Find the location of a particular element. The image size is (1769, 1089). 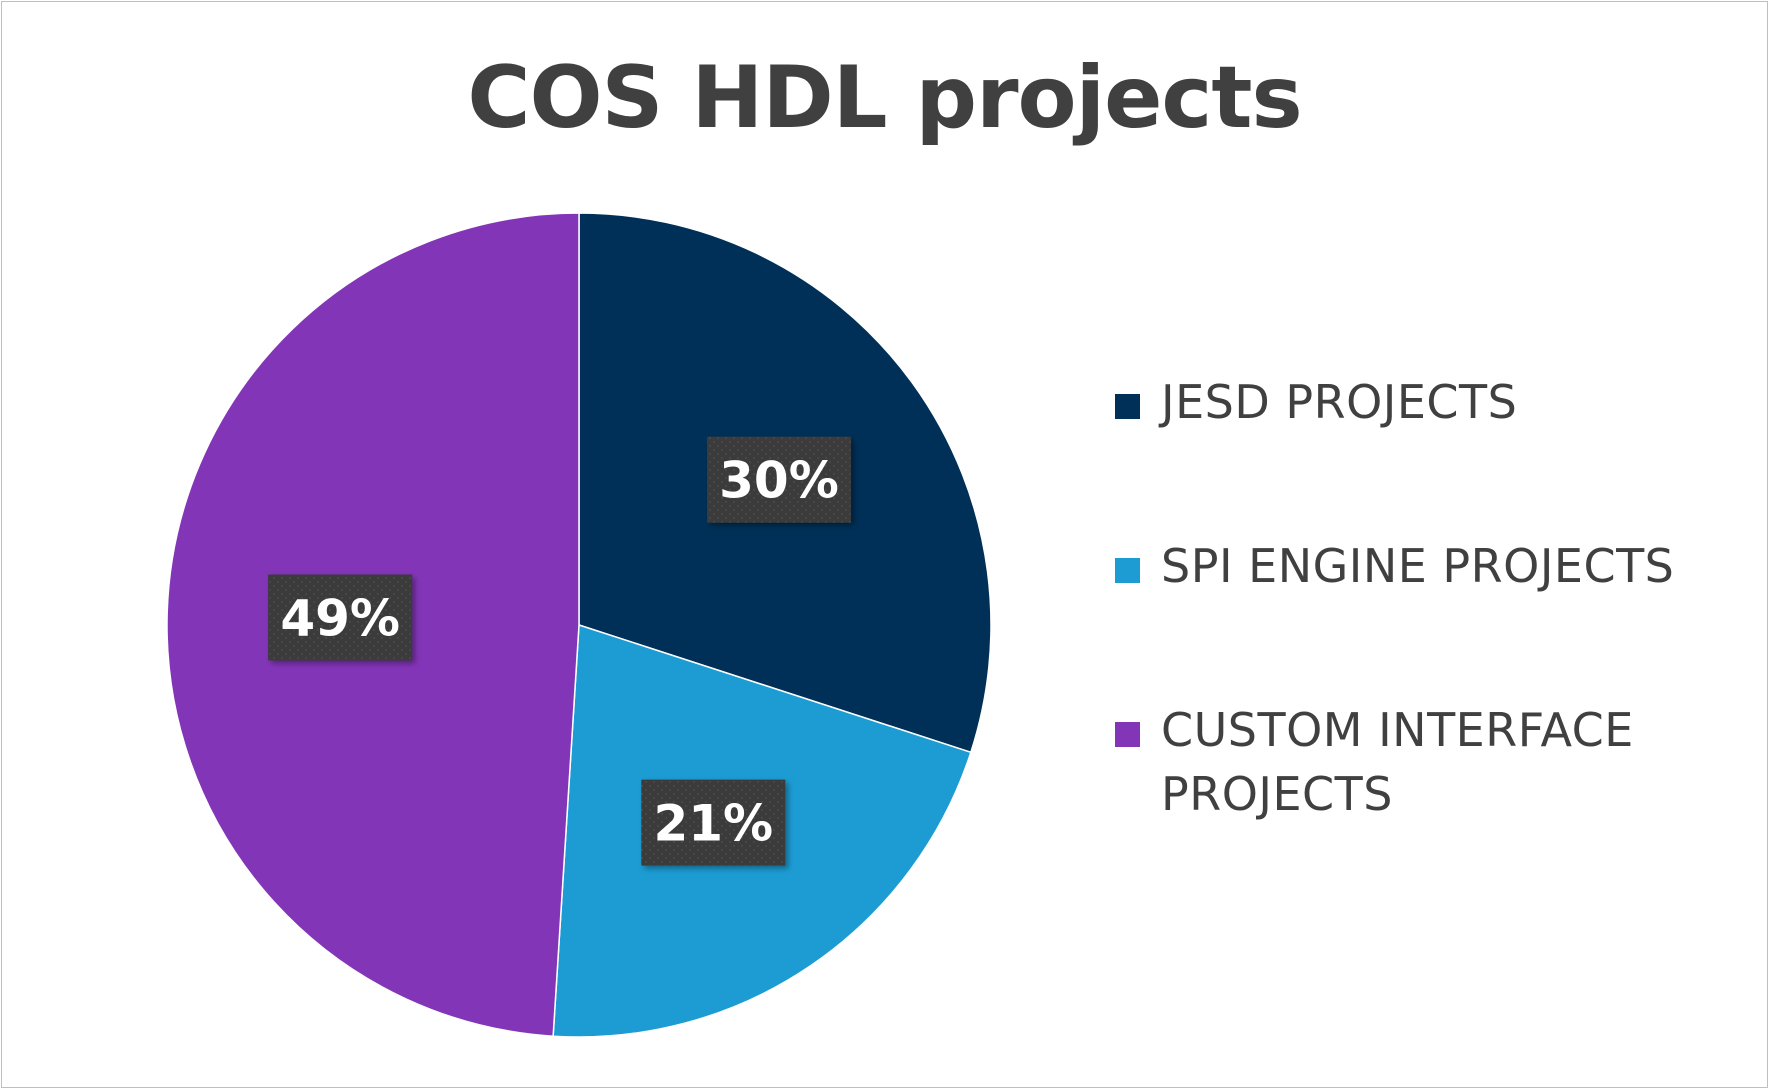

data-label-text-spi-engine: 21% is located at coordinates (713, 824).